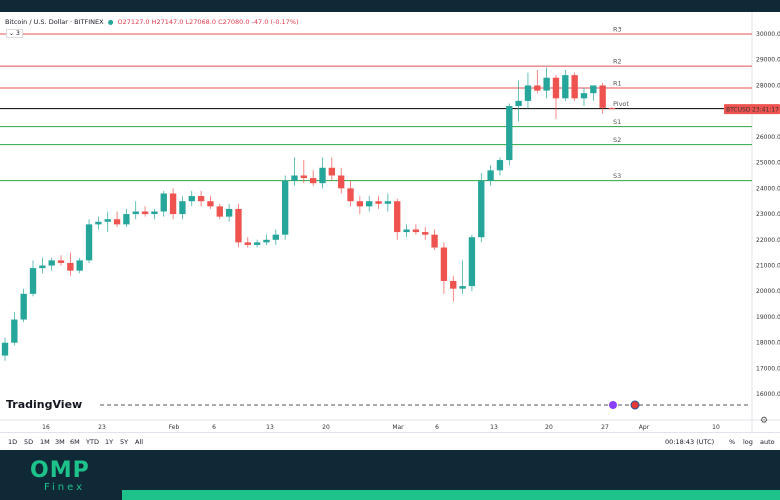 This screenshot has height=500, width=780. Describe the element at coordinates (768, 343) in the screenshot. I see `y-tick-label: 18000.0` at that location.